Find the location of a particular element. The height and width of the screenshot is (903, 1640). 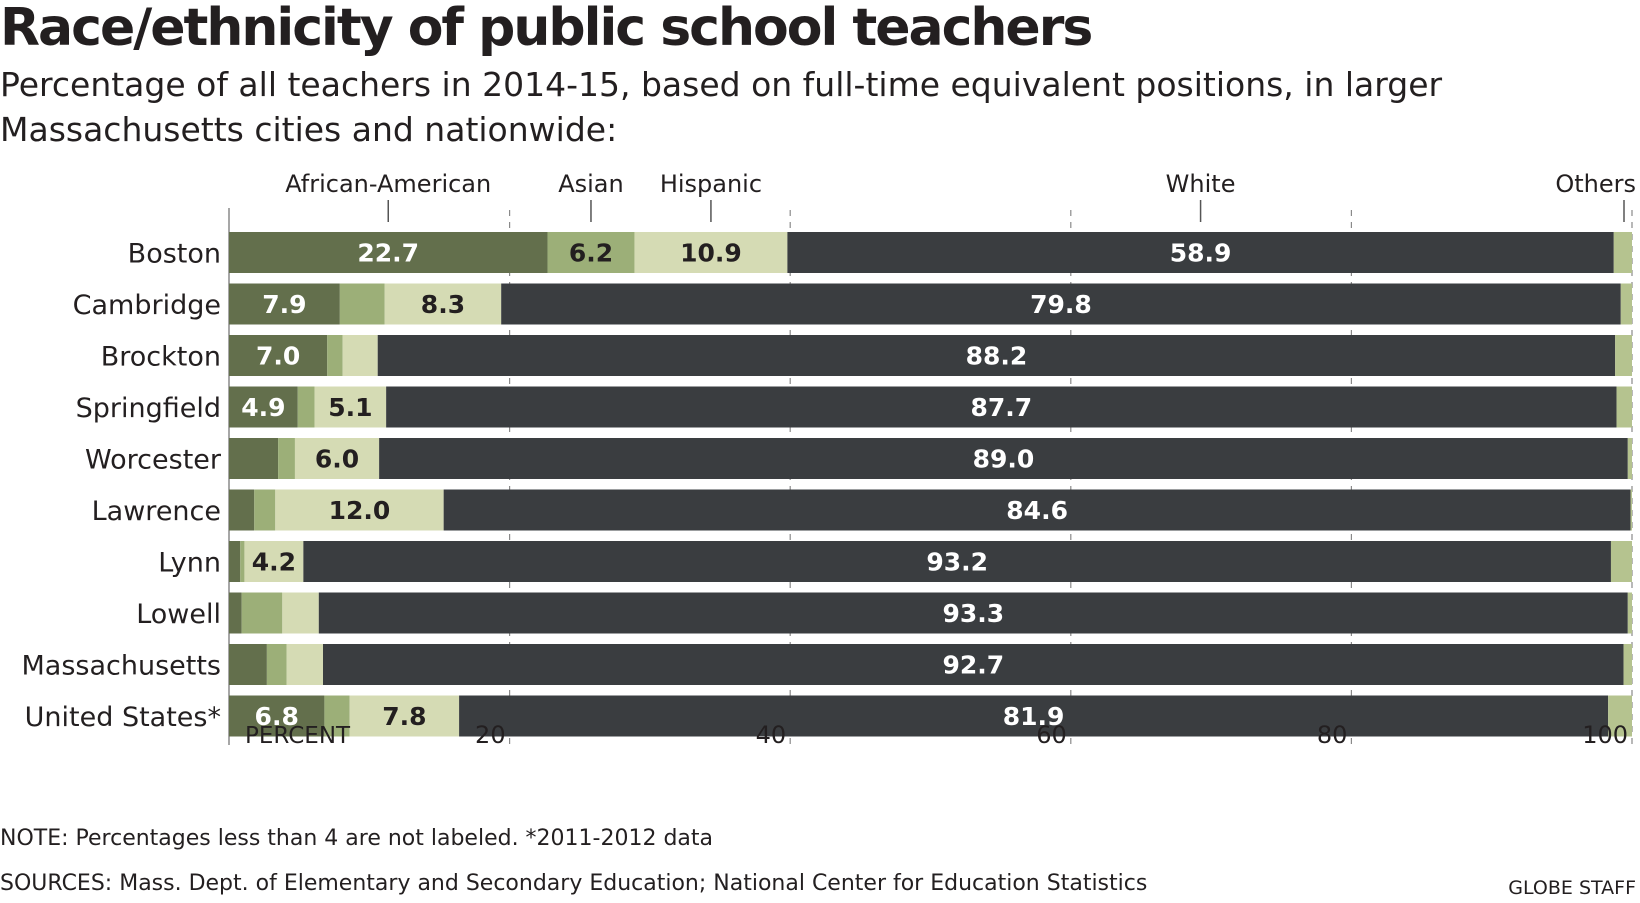

data-label-brockton-white: 88.2 is located at coordinates (997, 356).